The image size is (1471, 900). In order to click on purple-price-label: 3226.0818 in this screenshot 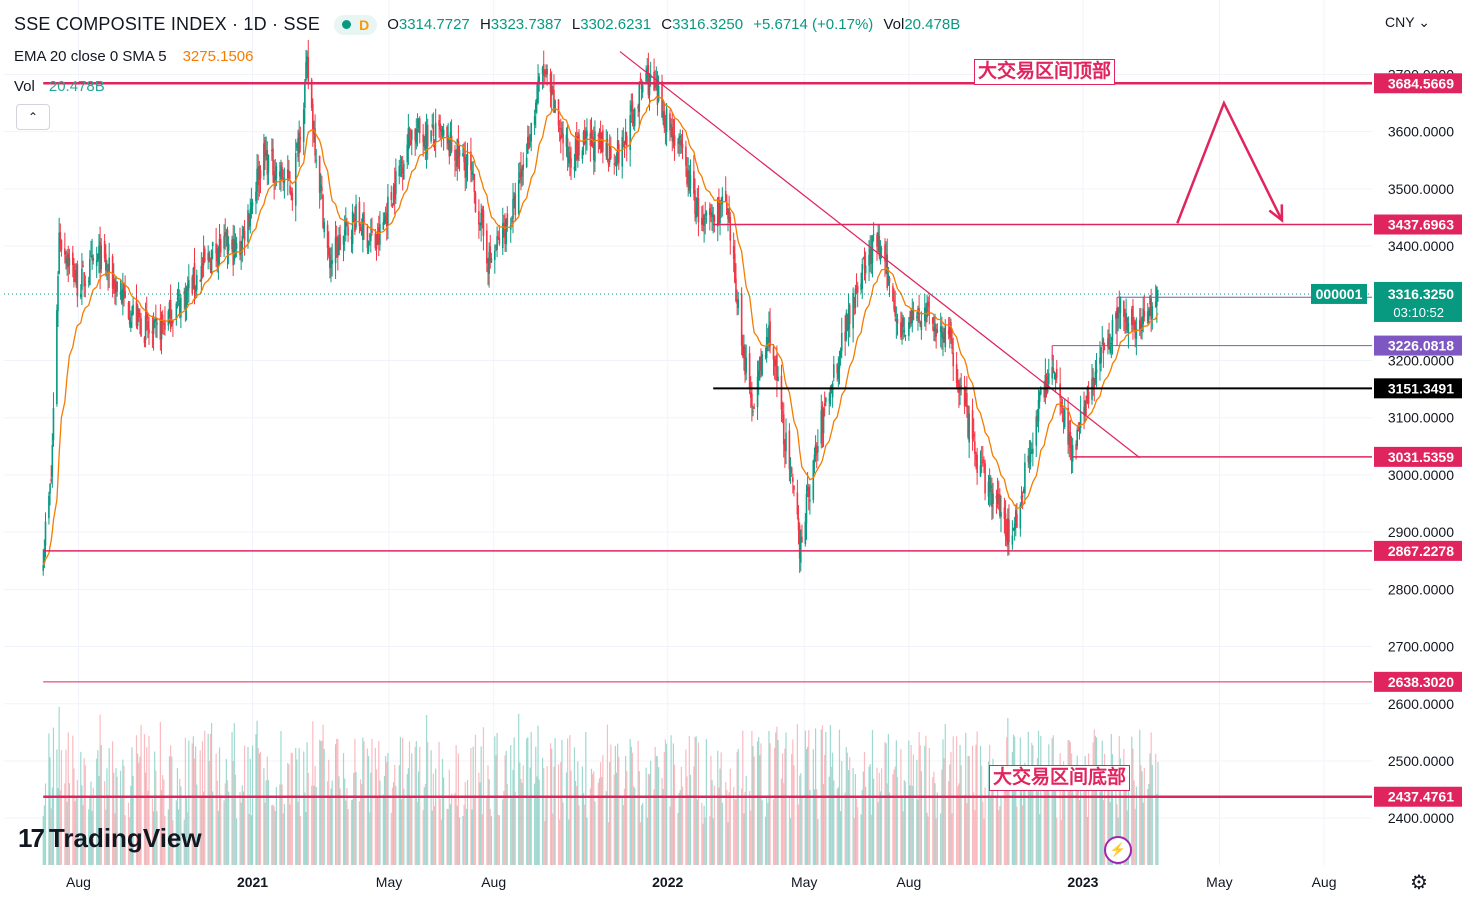, I will do `click(1421, 346)`.